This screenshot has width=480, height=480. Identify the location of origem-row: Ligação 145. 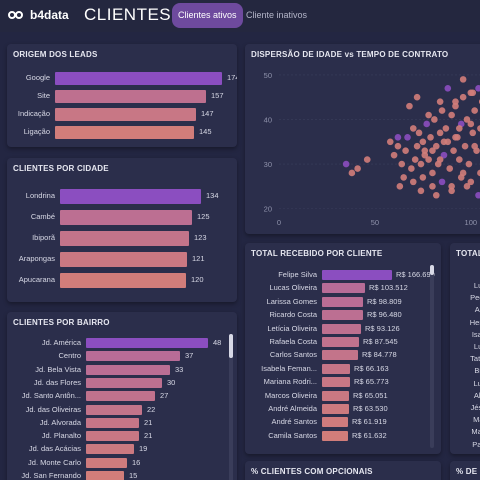
(122, 132).